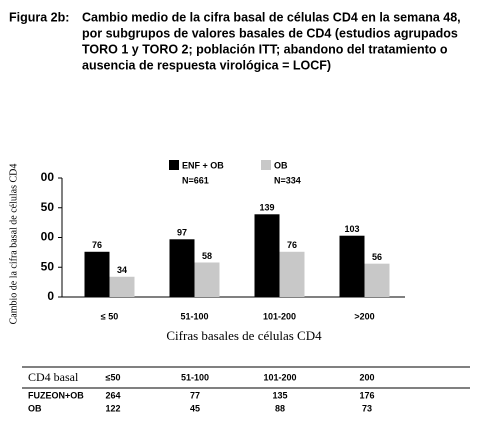 This screenshot has height=439, width=500. What do you see at coordinates (53, 377) in the screenshot?
I see `table-cell: CD4 basal` at bounding box center [53, 377].